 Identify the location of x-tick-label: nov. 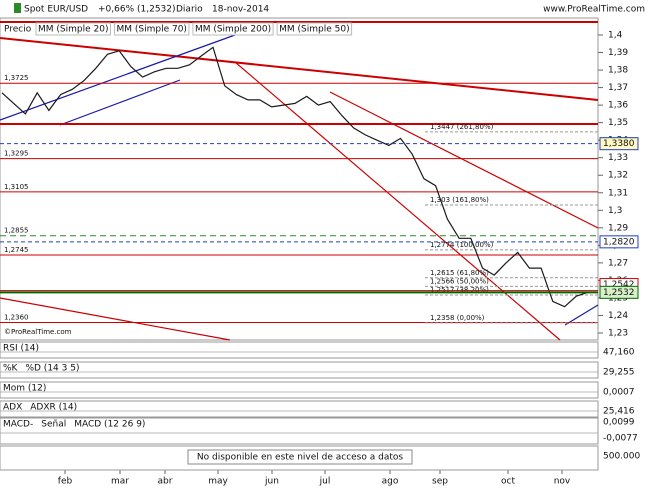
(562, 482).